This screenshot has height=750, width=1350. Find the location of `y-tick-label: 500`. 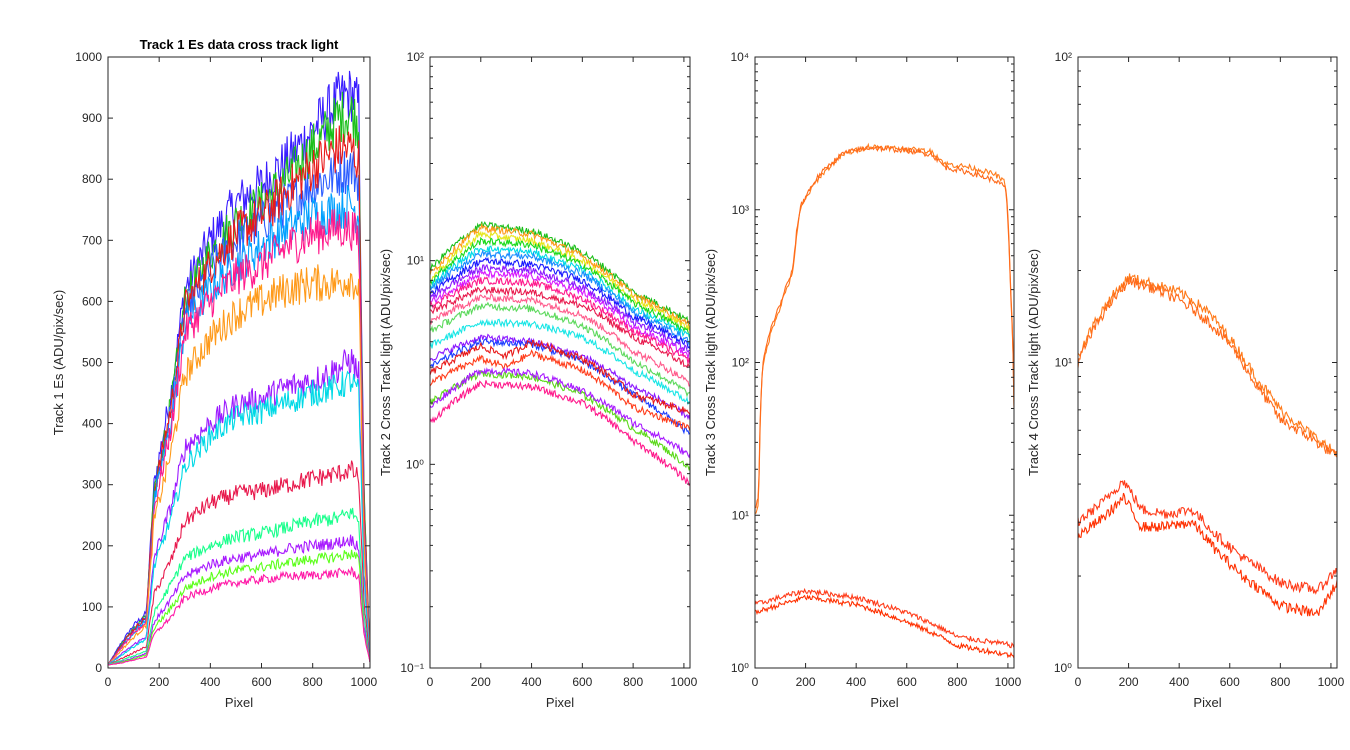

y-tick-label: 500 is located at coordinates (92, 363).